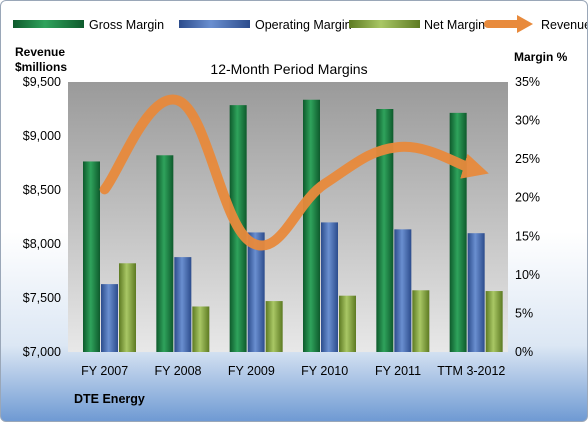 The width and height of the screenshot is (588, 422). I want to click on left-tick-label: $8,500, so click(42, 190).